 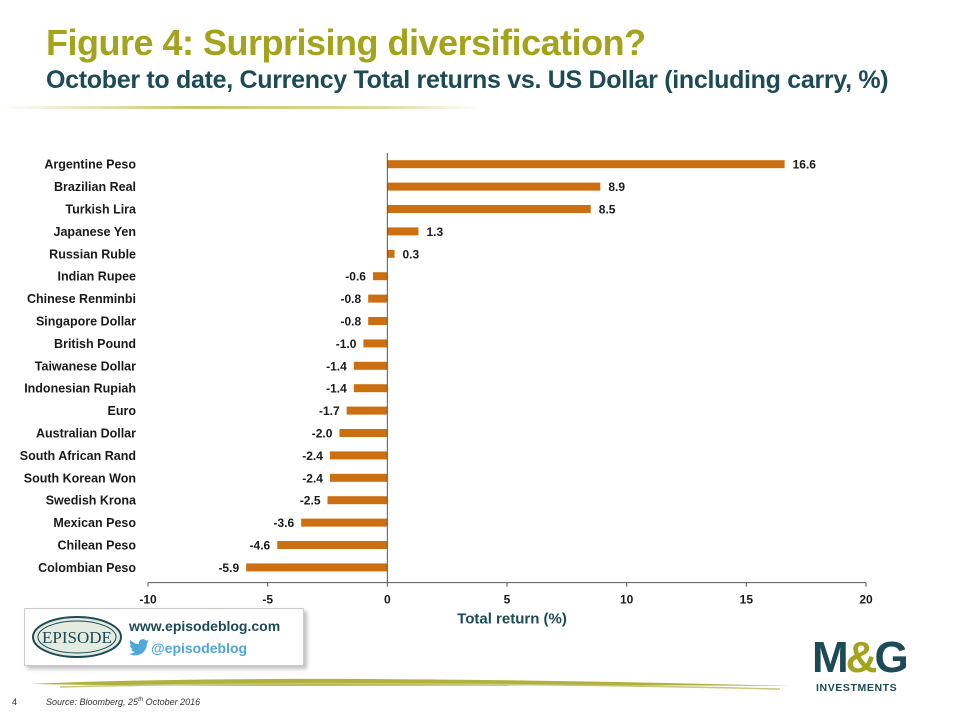 What do you see at coordinates (322, 434) in the screenshot?
I see `value-label: -2.0` at bounding box center [322, 434].